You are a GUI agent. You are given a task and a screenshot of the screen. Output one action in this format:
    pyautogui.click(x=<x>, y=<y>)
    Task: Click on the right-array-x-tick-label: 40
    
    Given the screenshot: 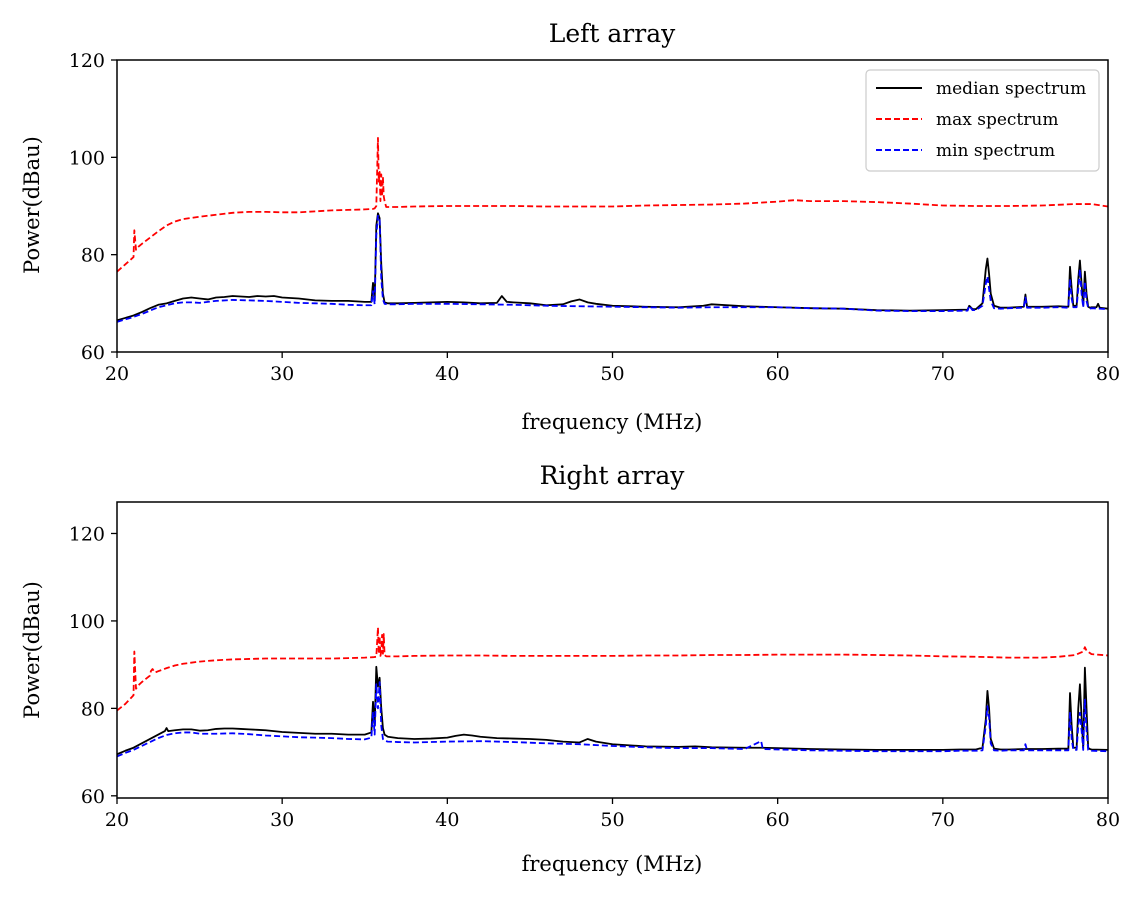 What is the action you would take?
    pyautogui.click(x=447, y=820)
    